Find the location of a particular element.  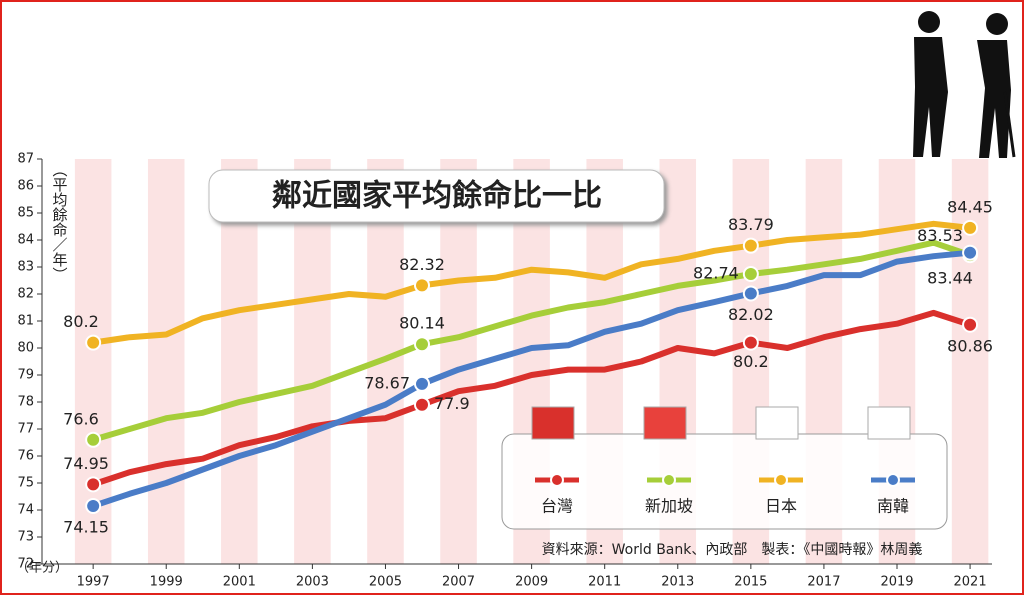

y-tick-label: 77 is located at coordinates (25, 429).